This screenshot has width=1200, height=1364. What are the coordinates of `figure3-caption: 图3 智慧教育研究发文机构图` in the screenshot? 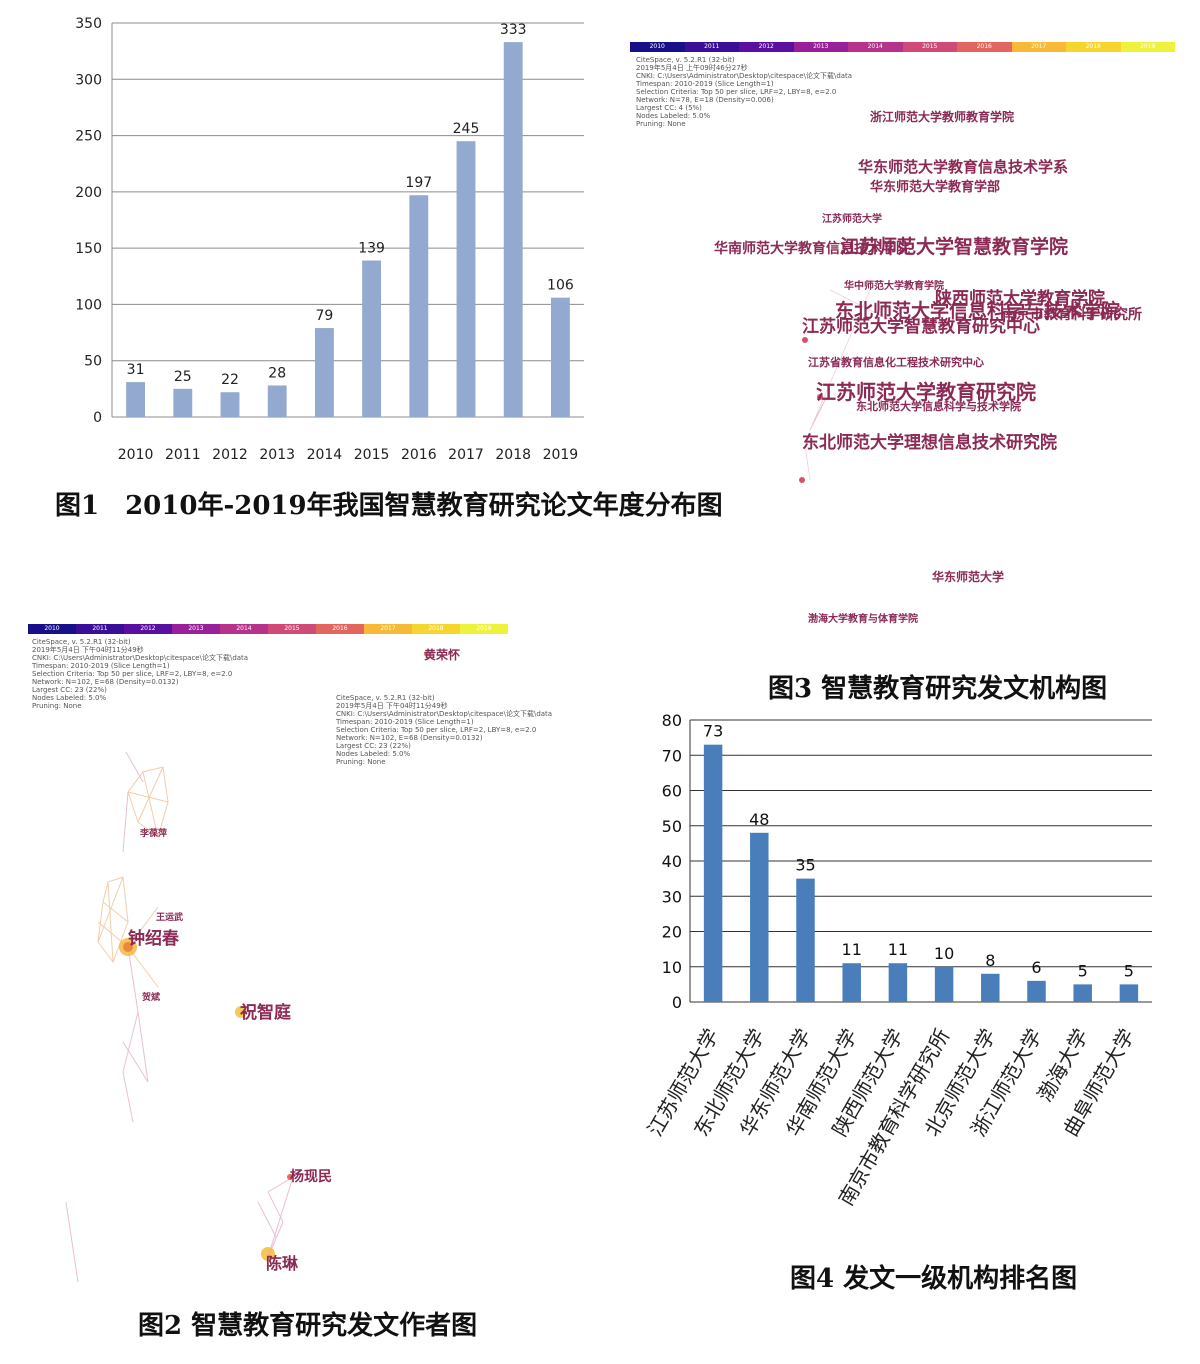 It's located at (938, 689).